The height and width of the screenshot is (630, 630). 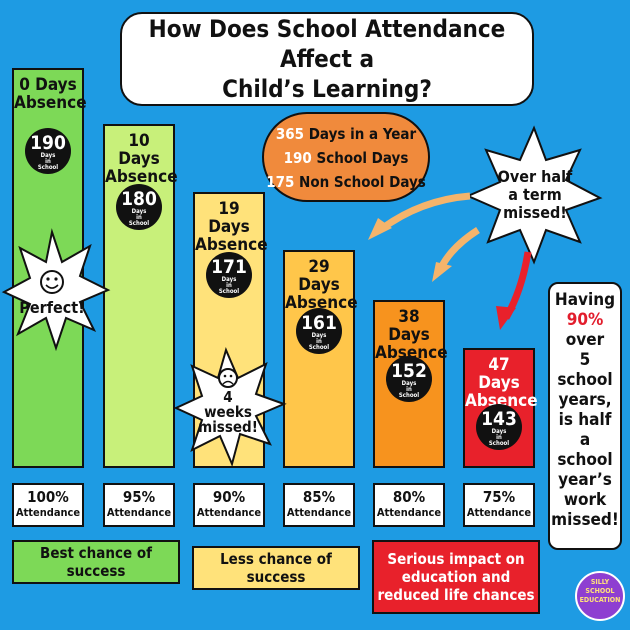 I want to click on half-line-2: a term, so click(x=535, y=194).